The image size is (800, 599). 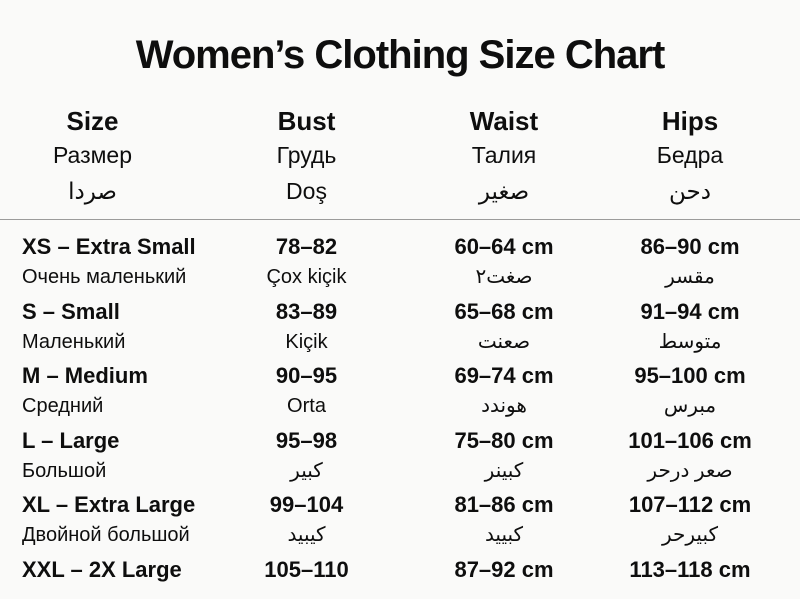 I want to click on header-size-en: Size, so click(x=92, y=121).